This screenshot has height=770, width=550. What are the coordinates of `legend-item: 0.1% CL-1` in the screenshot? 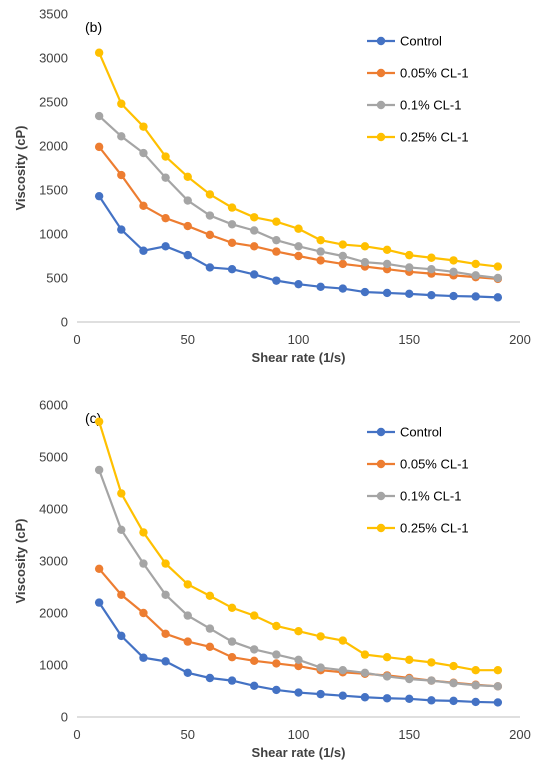 It's located at (414, 496).